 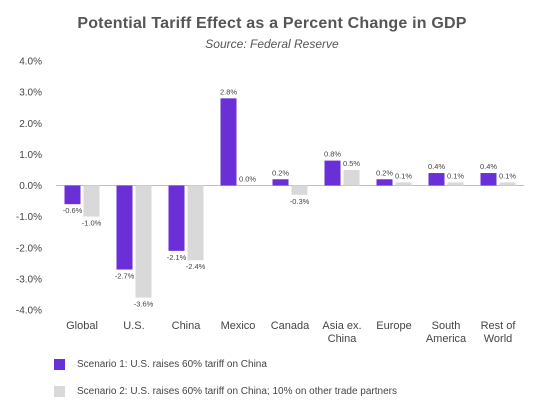 I want to click on x-category-label: Rest of World, so click(x=499, y=332).